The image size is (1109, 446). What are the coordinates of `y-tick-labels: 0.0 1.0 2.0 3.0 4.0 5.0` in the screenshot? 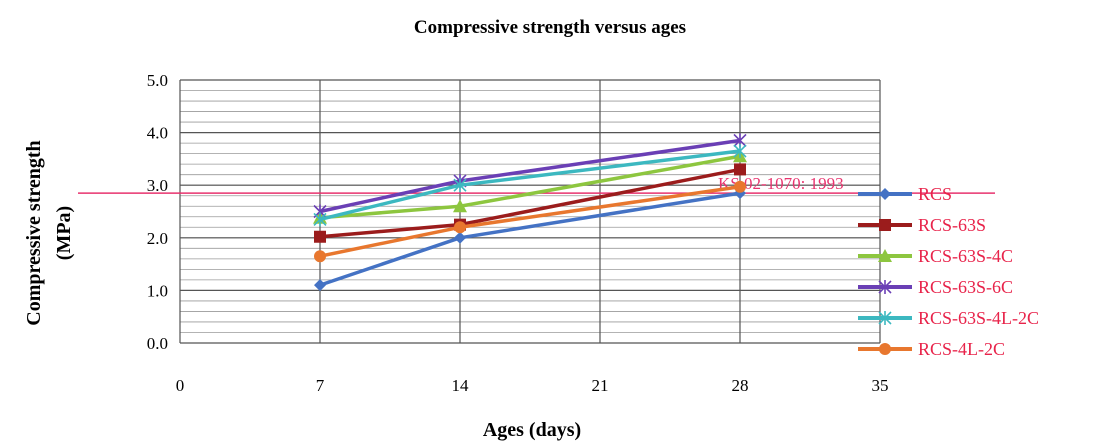 It's located at (157, 212).